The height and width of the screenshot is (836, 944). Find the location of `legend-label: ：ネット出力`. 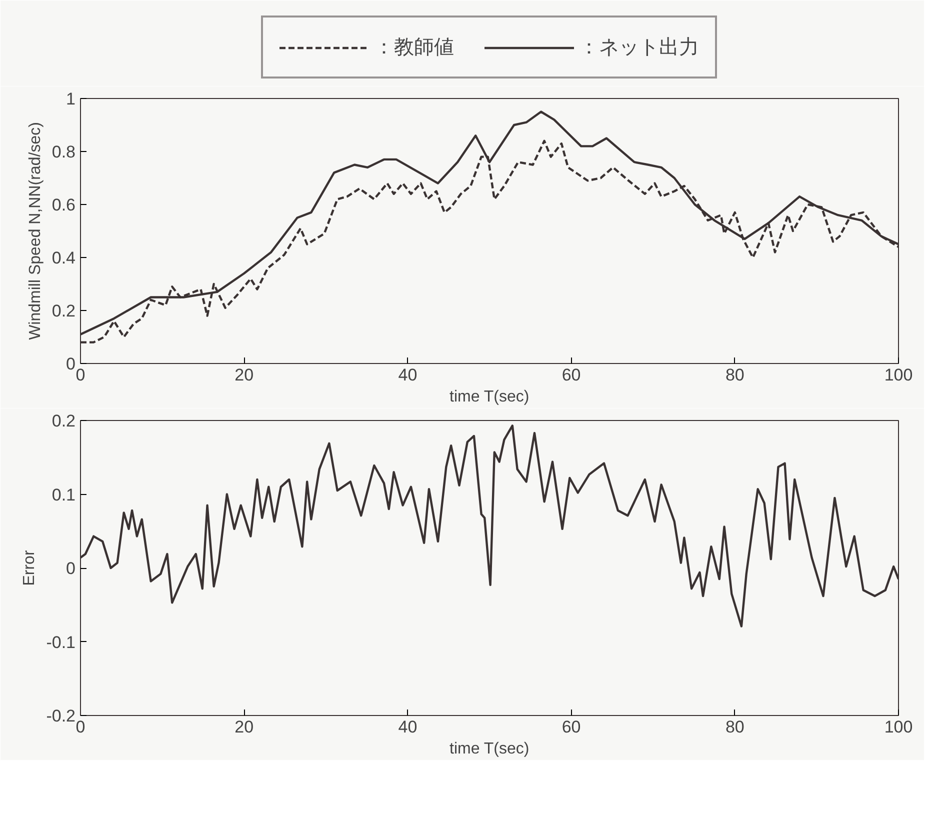

legend-label: ：ネット出力 is located at coordinates (639, 48).